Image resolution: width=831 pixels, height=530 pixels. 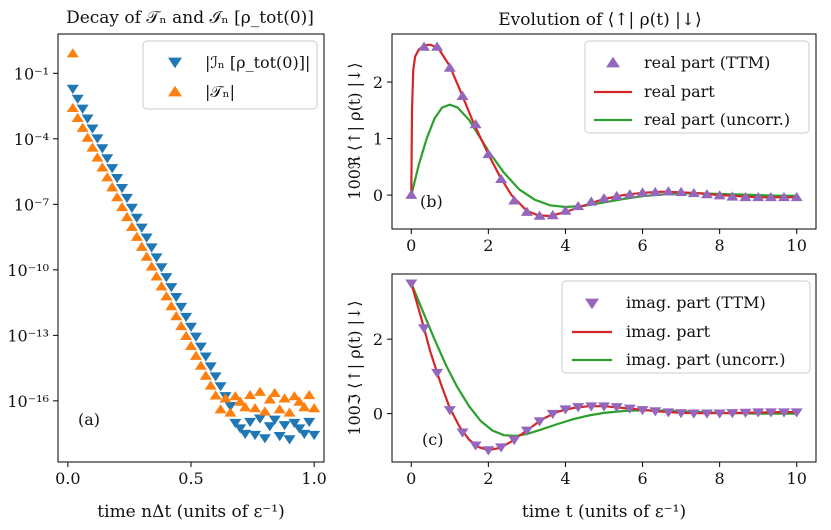 I want to click on panel-c-legend-box, so click(x=686, y=327).